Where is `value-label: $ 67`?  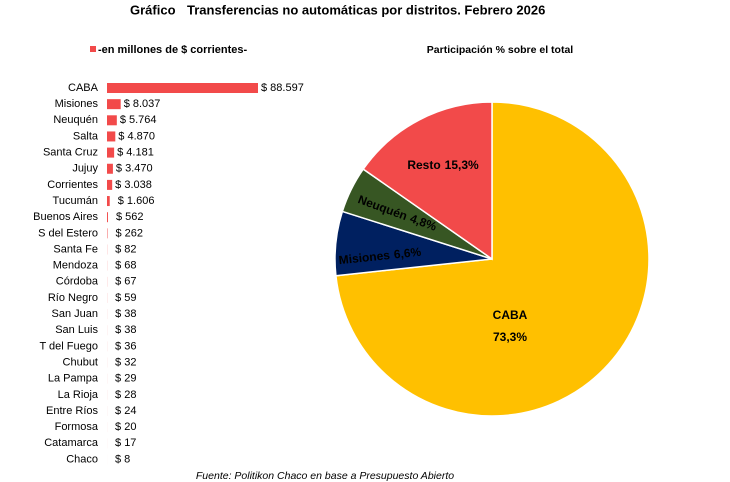
value-label: $ 67 is located at coordinates (125, 282).